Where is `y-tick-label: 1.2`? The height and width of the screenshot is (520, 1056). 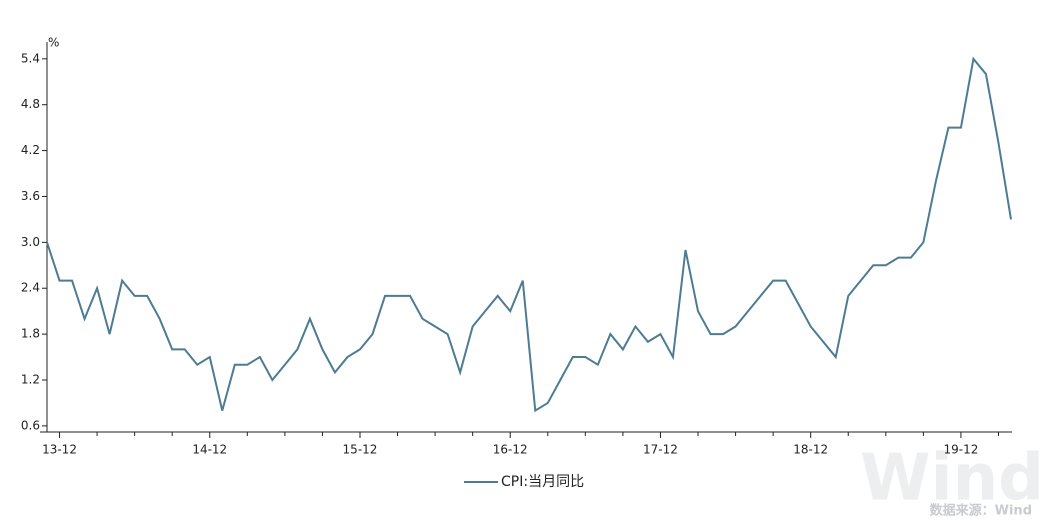
y-tick-label: 1.2 is located at coordinates (30, 380).